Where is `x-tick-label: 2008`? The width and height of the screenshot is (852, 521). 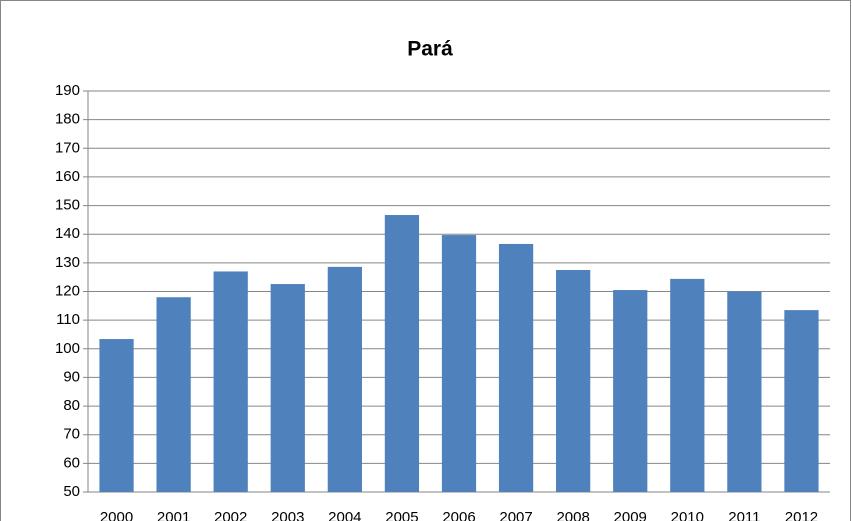 x-tick-label: 2008 is located at coordinates (572, 515).